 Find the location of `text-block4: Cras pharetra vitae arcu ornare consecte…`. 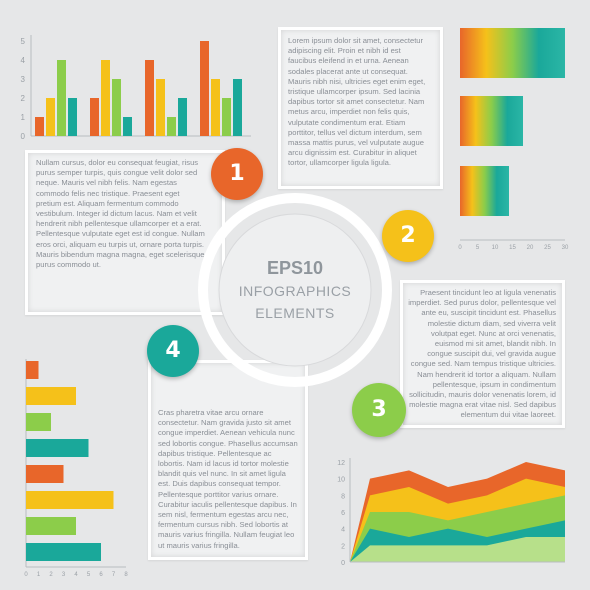

text-block4: Cras pharetra vitae arcu ornare consecte… is located at coordinates (228, 479).